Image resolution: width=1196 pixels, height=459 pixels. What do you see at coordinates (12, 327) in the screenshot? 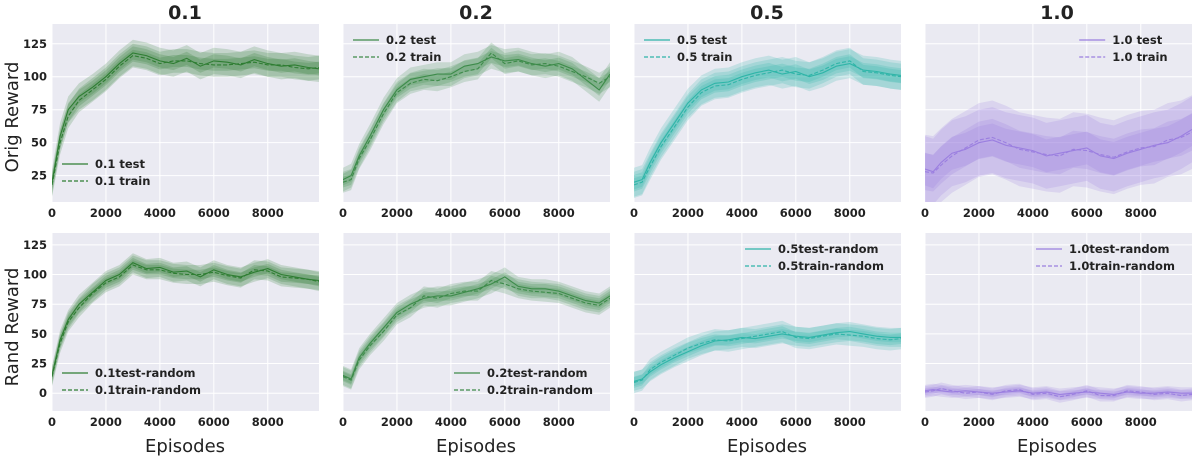
I see `ylabel-row-1: Rand Reward` at bounding box center [12, 327].